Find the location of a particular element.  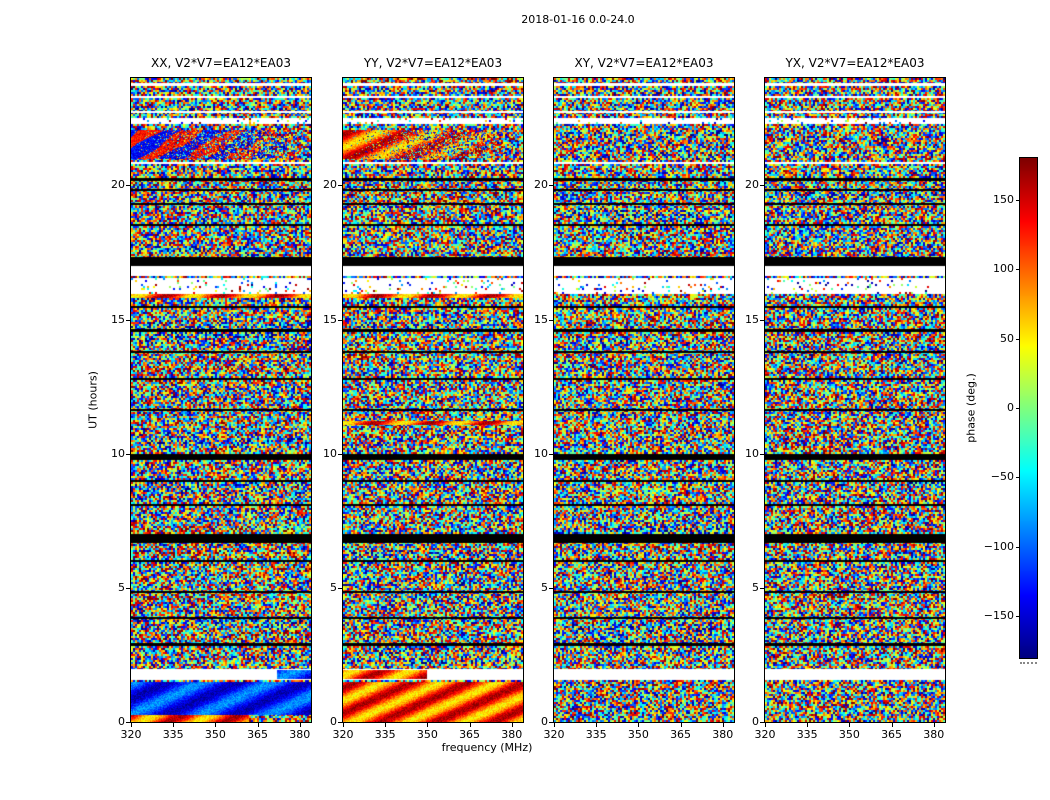

xy-phase-heatmap is located at coordinates (644, 400).